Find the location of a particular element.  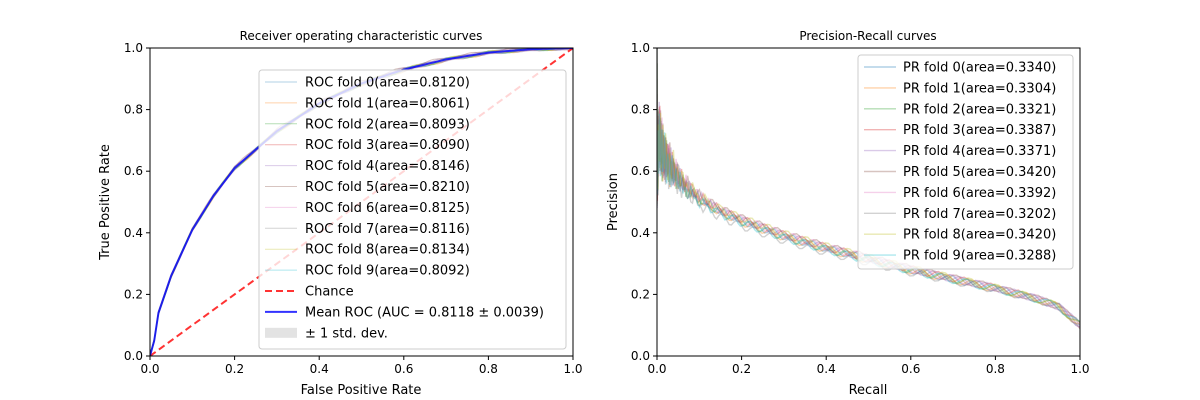

pr-ylabel: Precision is located at coordinates (613, 202).